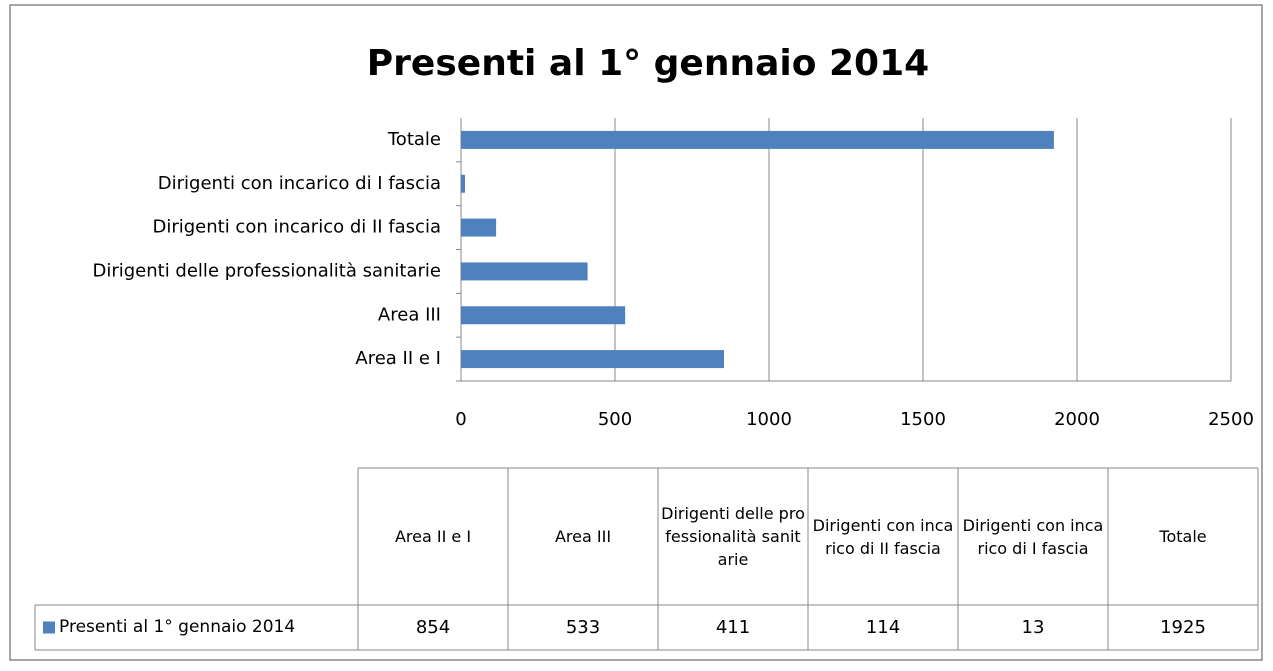 This screenshot has height=671, width=1273. Describe the element at coordinates (769, 419) in the screenshot. I see `x-tick-label: 1000` at that location.